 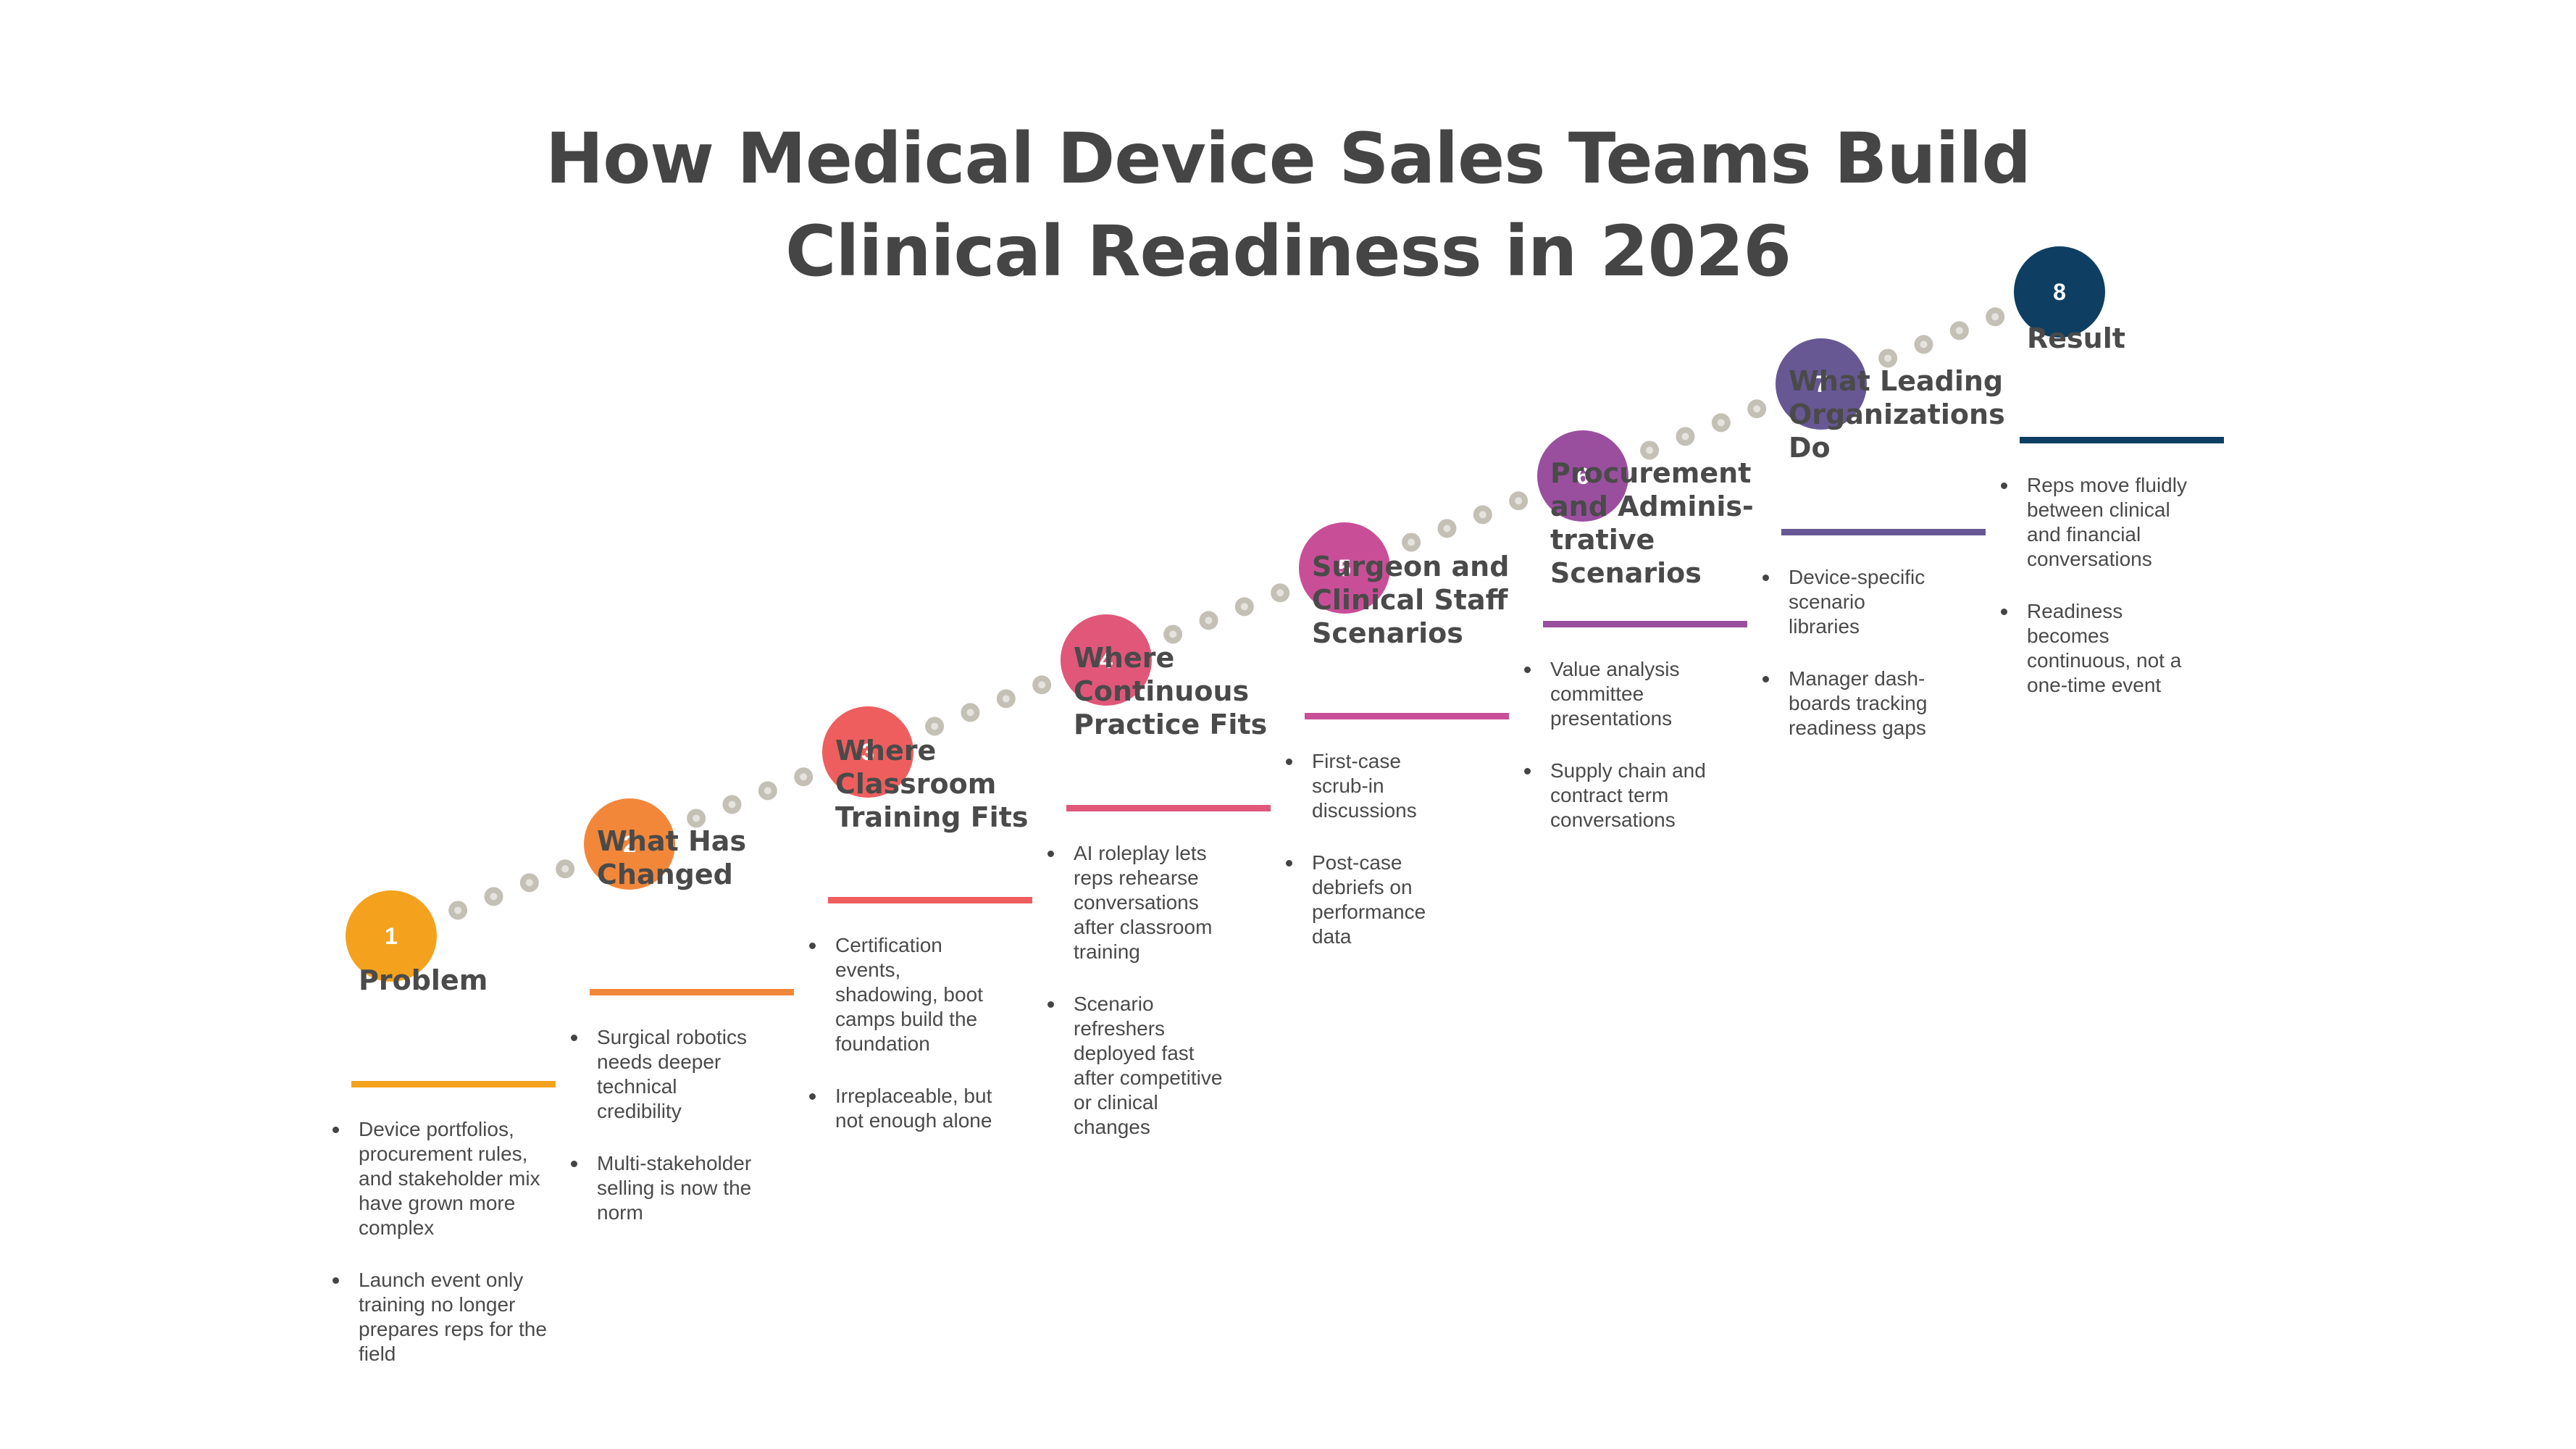 What do you see at coordinates (1883, 532) in the screenshot?
I see `step-7-rule` at bounding box center [1883, 532].